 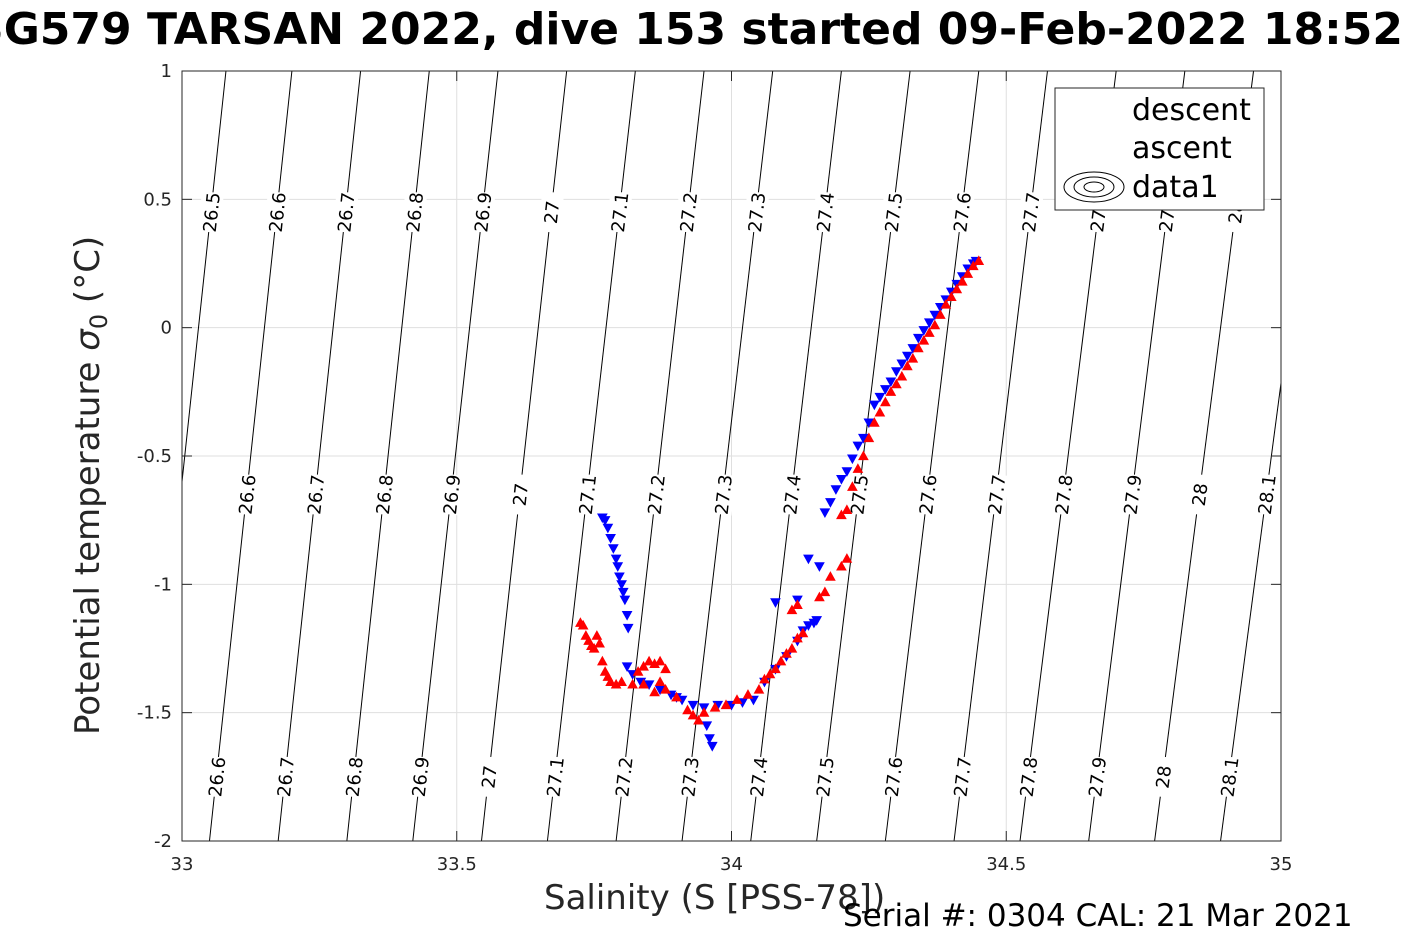 What do you see at coordinates (166, 328) in the screenshot?
I see `y-tick-label: 0` at bounding box center [166, 328].